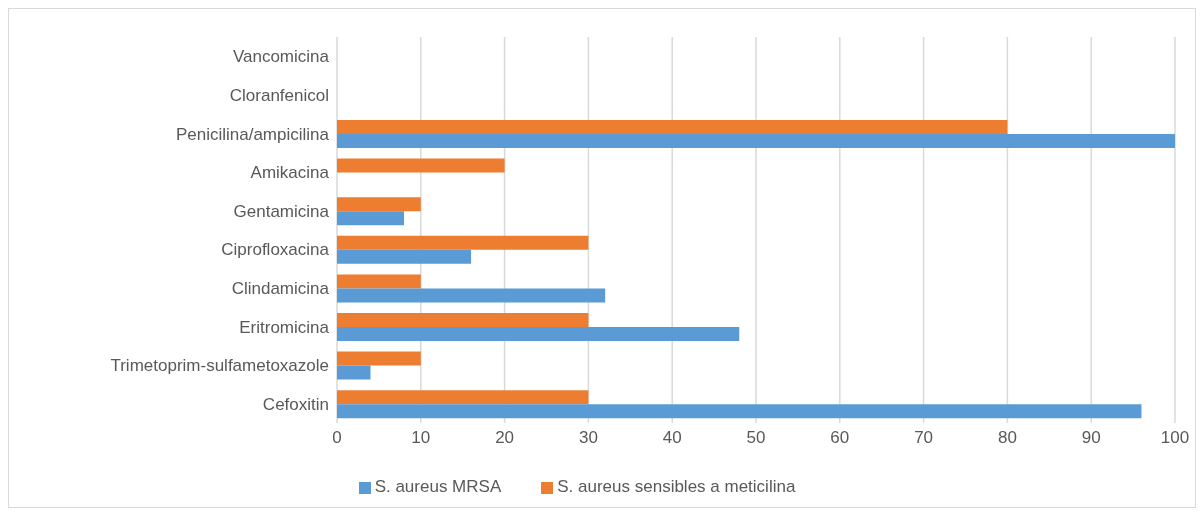  What do you see at coordinates (1091, 438) in the screenshot?
I see `x-tick-label: 90` at bounding box center [1091, 438].